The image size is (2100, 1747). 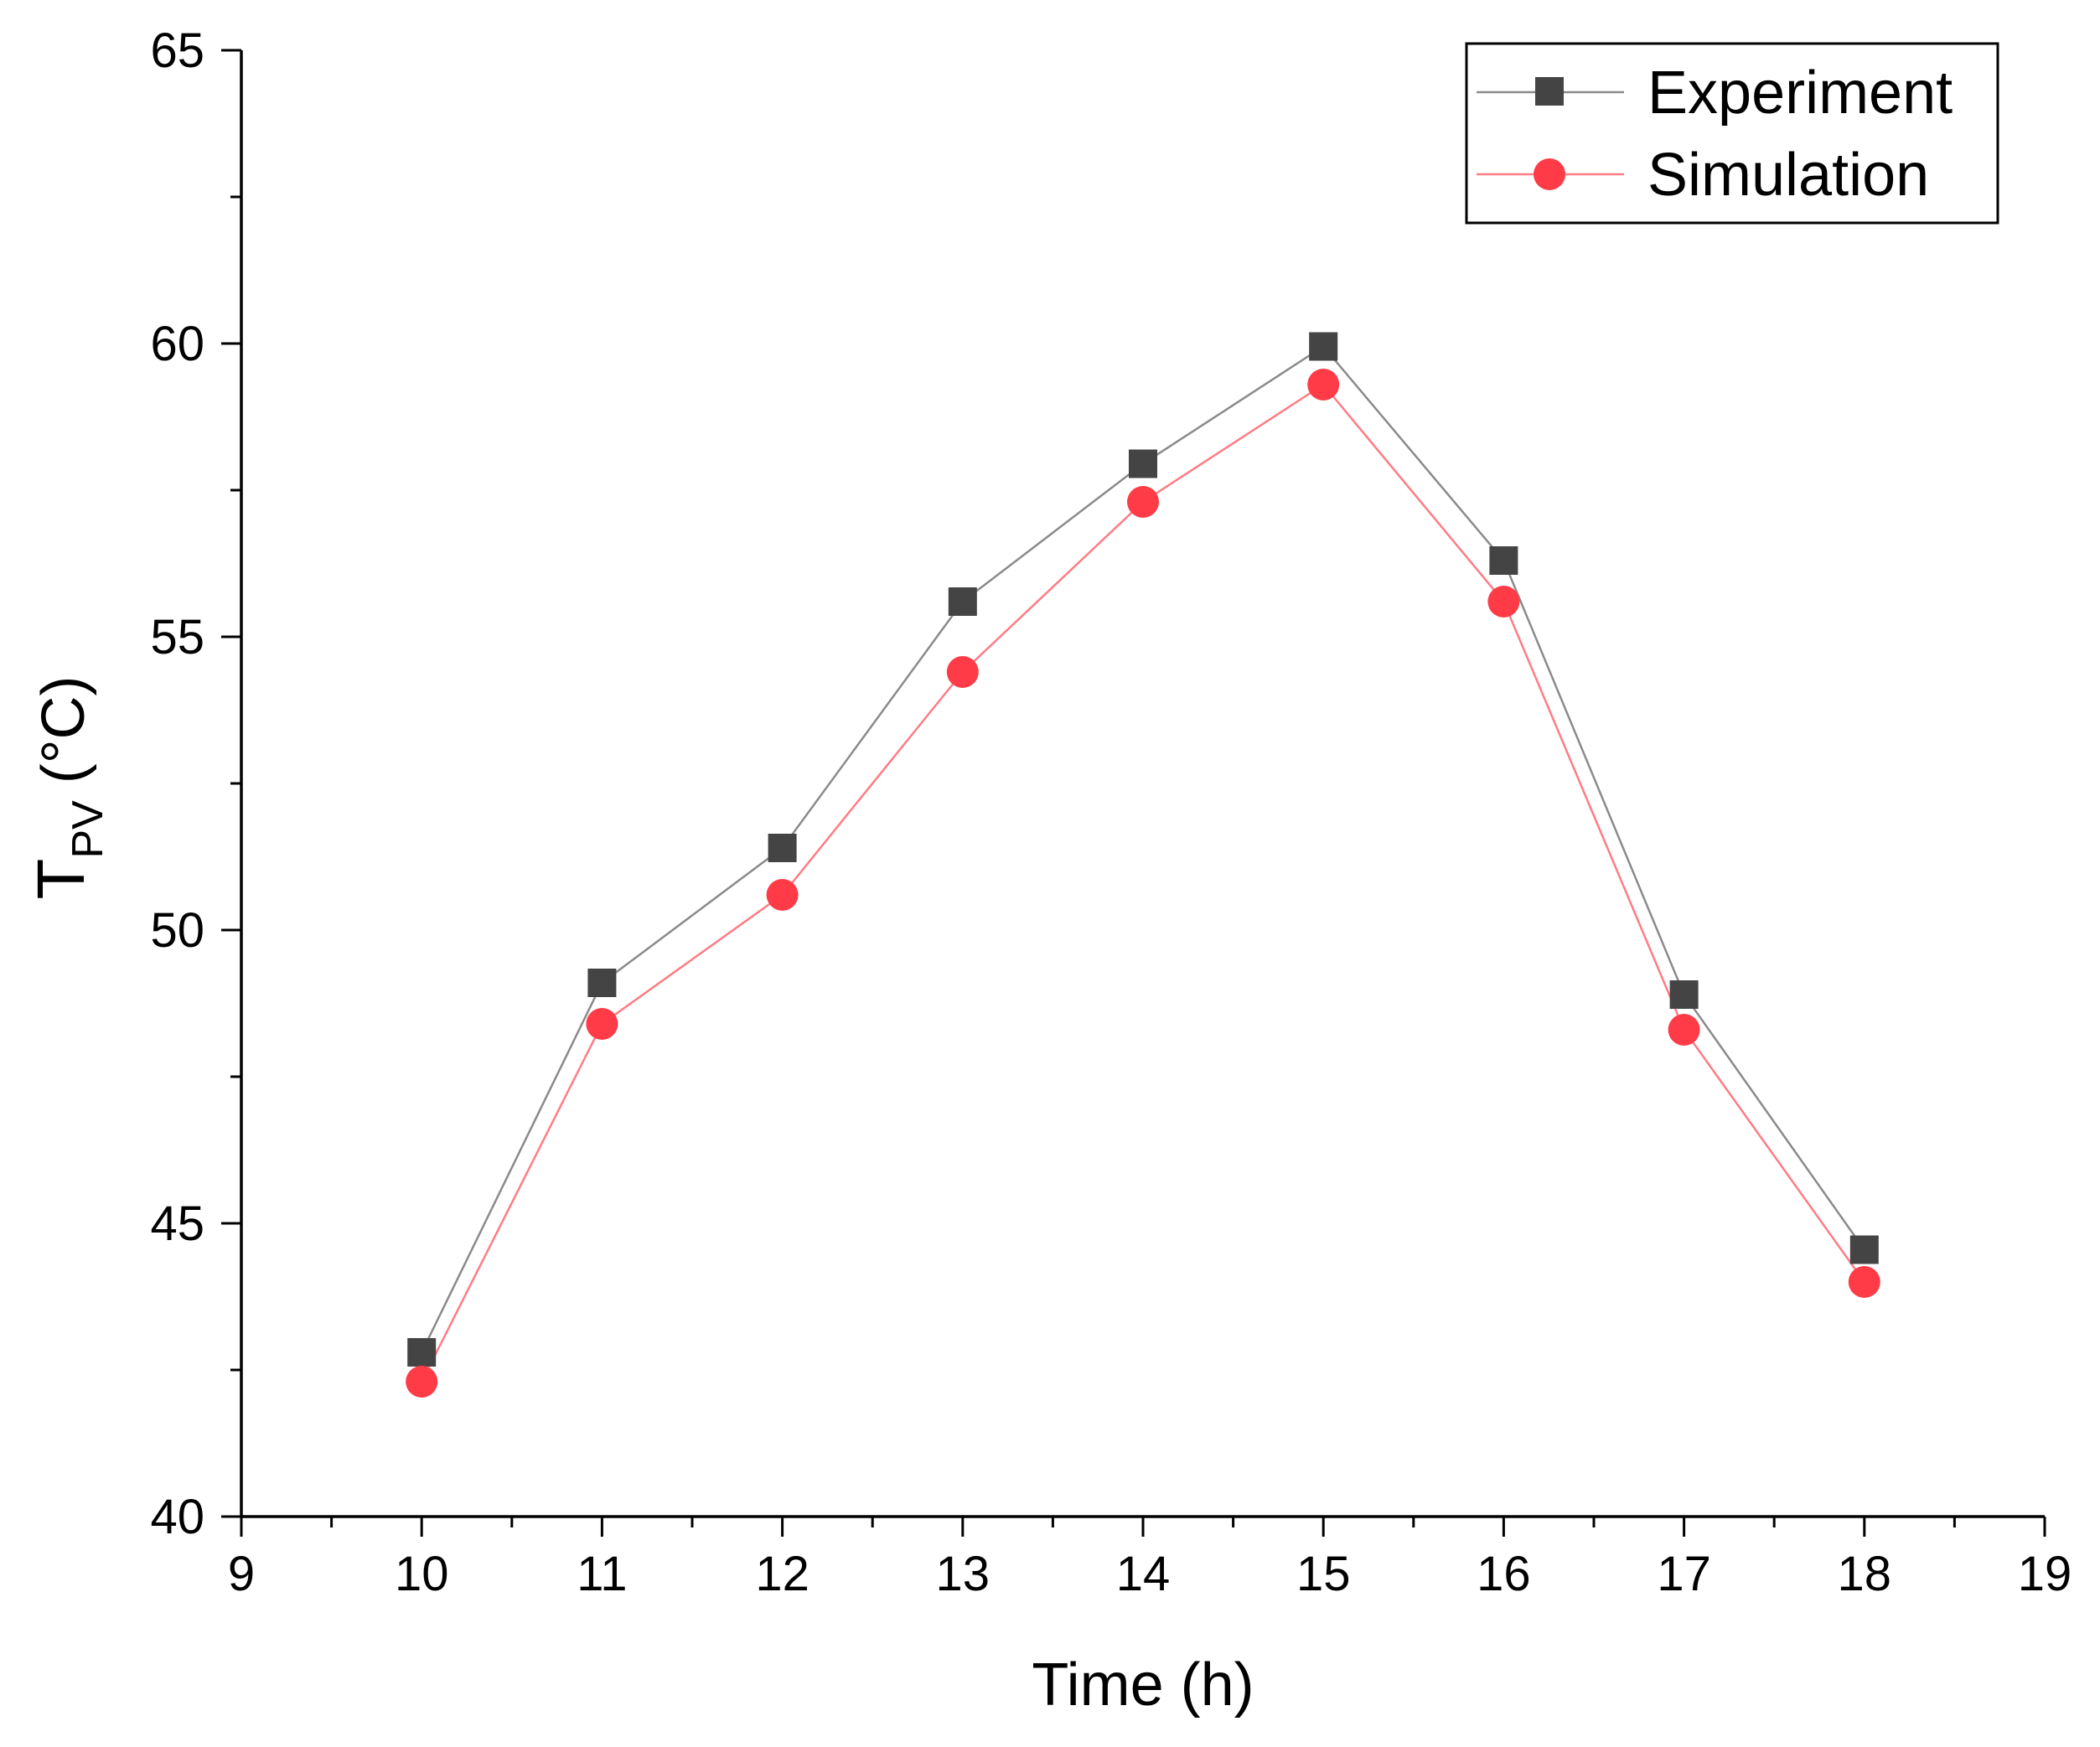 I want to click on y-tick-label: 45, so click(x=177, y=1224).